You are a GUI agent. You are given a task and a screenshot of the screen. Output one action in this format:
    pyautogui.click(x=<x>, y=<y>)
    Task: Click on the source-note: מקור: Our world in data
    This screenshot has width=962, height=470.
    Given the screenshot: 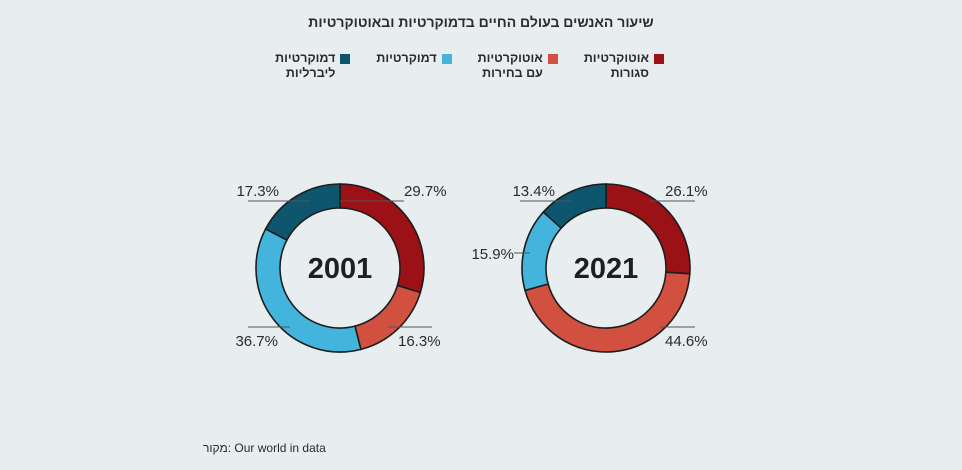 What is the action you would take?
    pyautogui.click(x=264, y=448)
    